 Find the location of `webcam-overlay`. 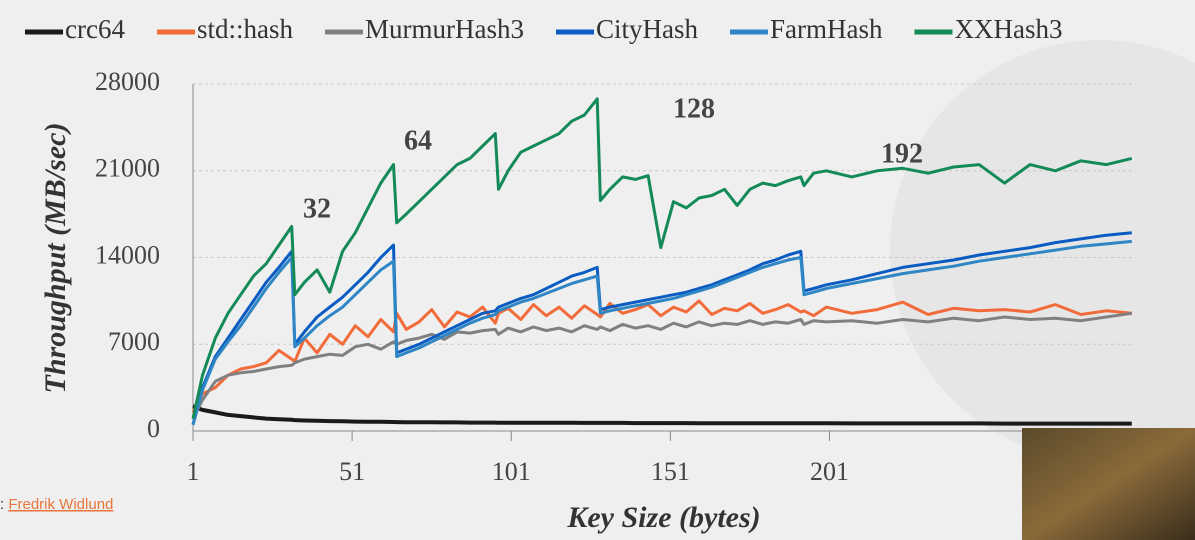

webcam-overlay is located at coordinates (1108, 484).